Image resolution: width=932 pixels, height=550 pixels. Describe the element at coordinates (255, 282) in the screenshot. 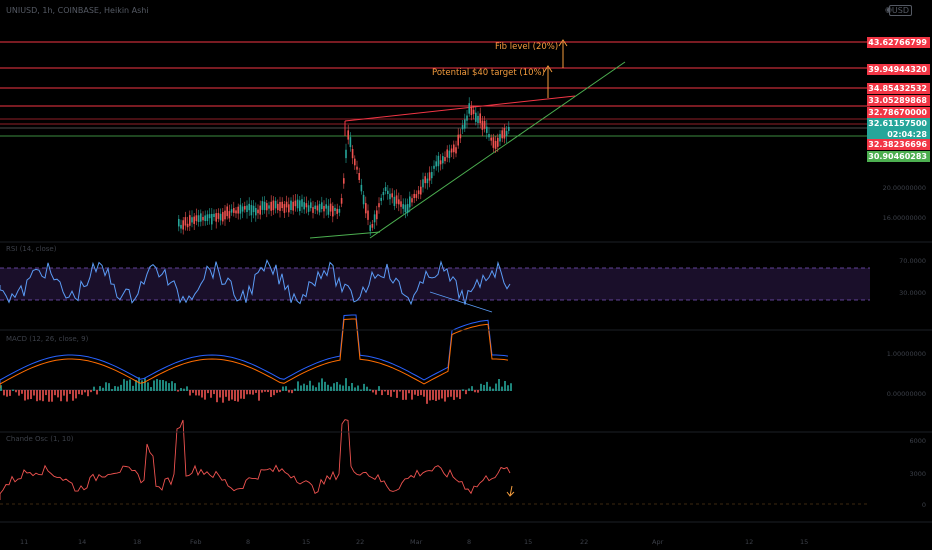

I see `rsi-line` at that location.